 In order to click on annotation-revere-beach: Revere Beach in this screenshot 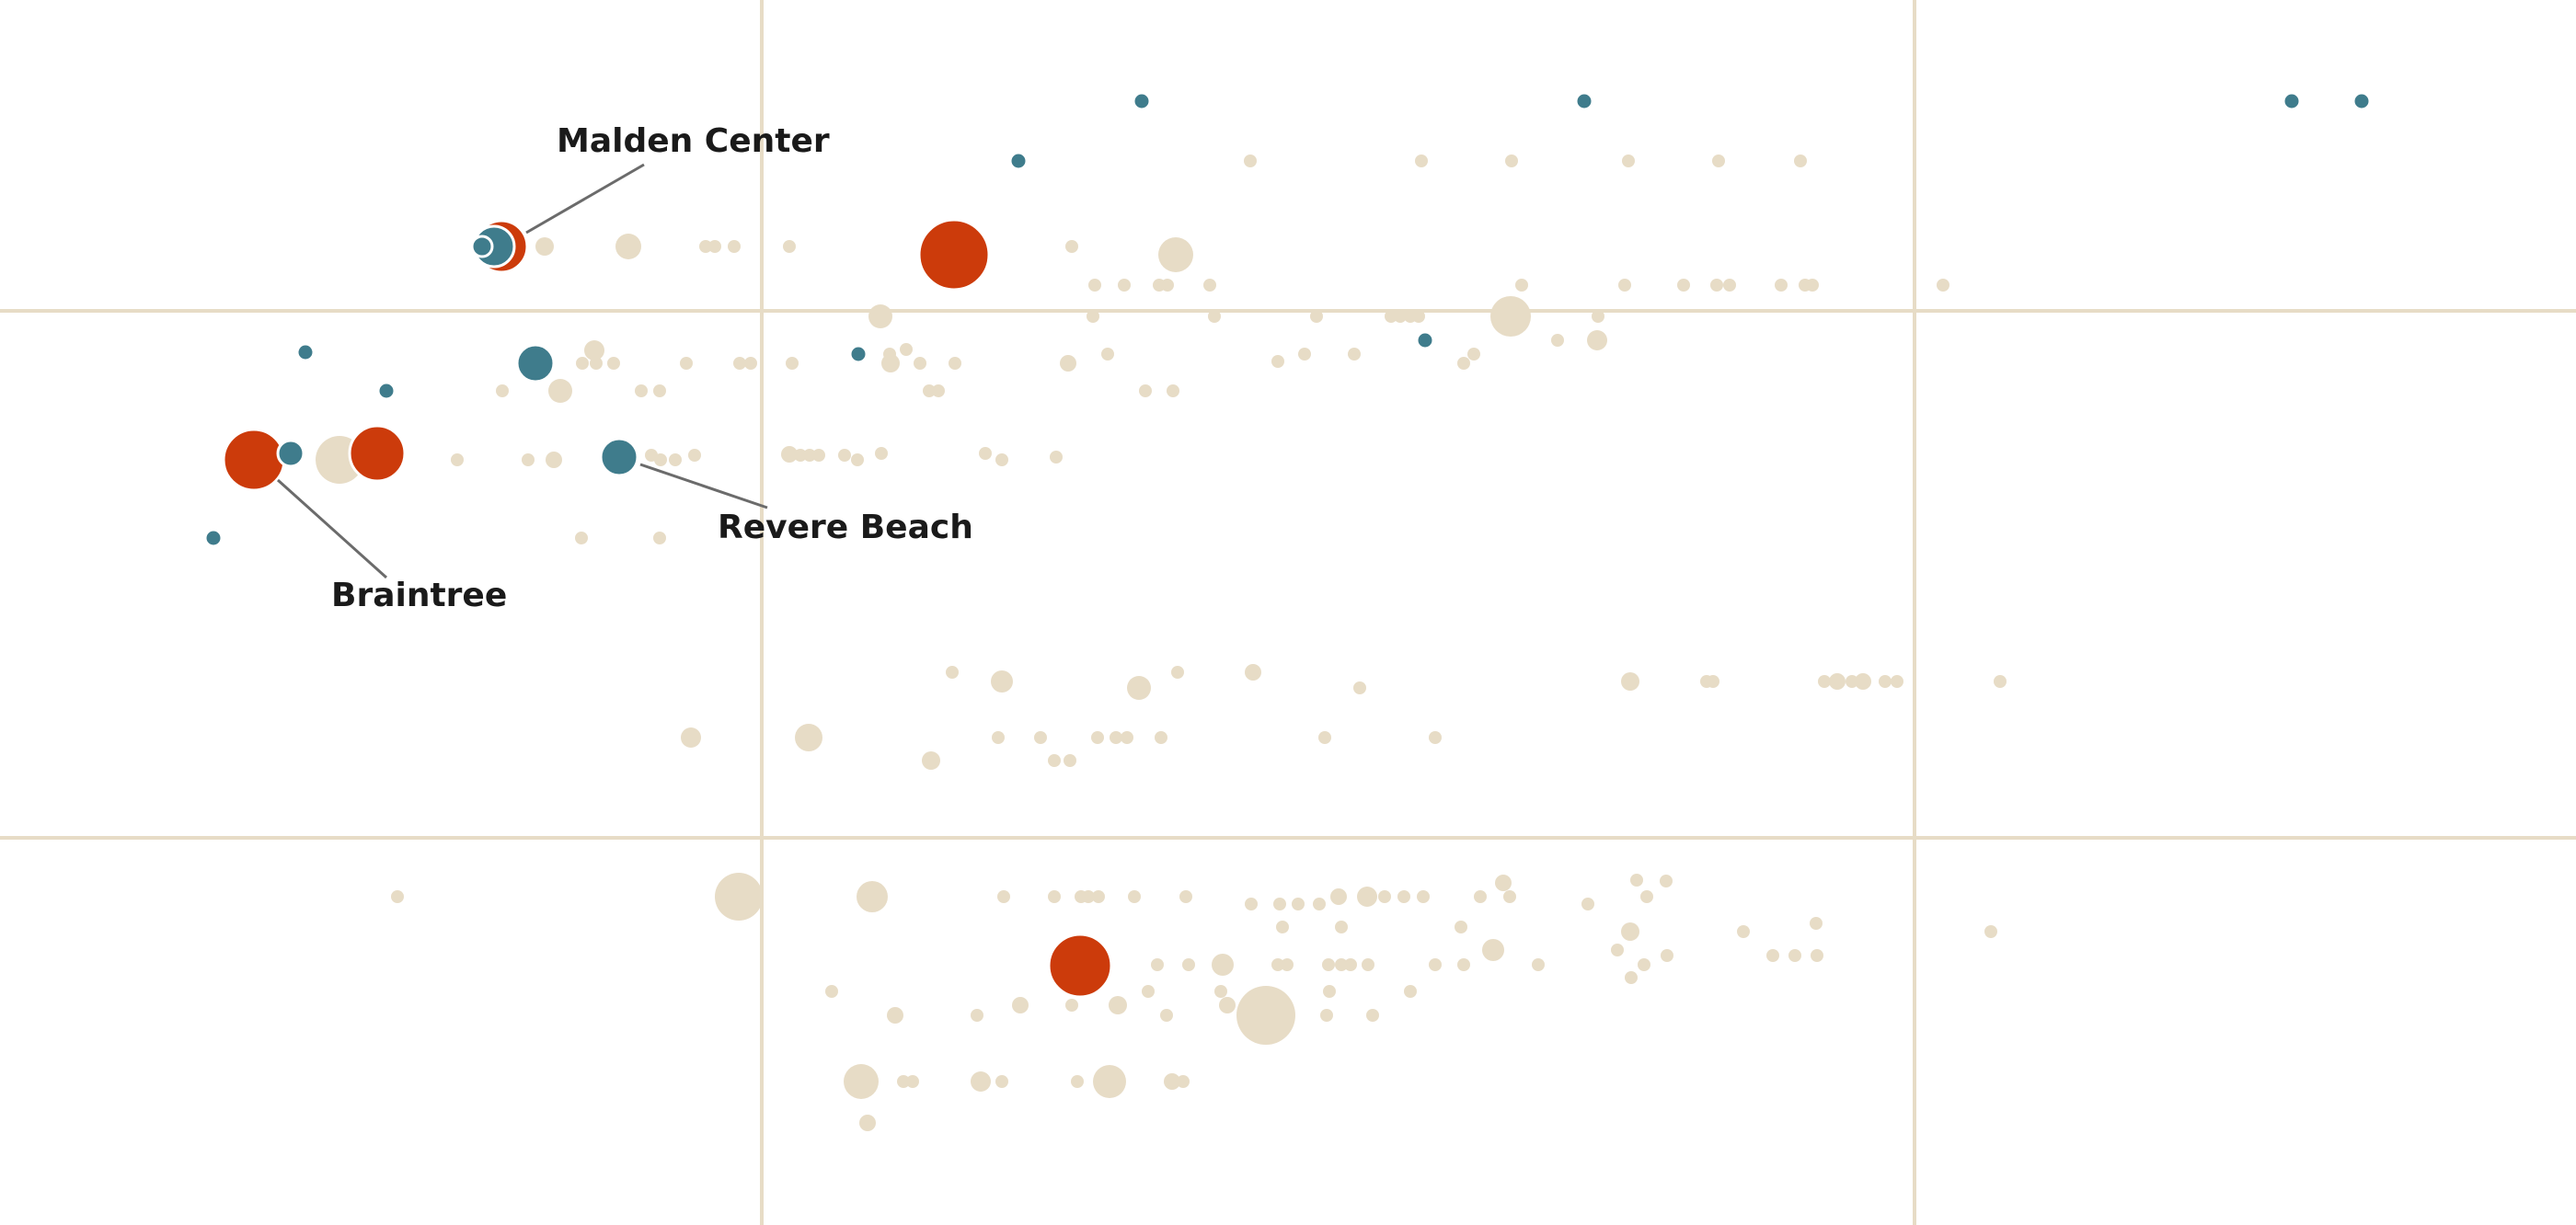, I will do `click(845, 527)`.